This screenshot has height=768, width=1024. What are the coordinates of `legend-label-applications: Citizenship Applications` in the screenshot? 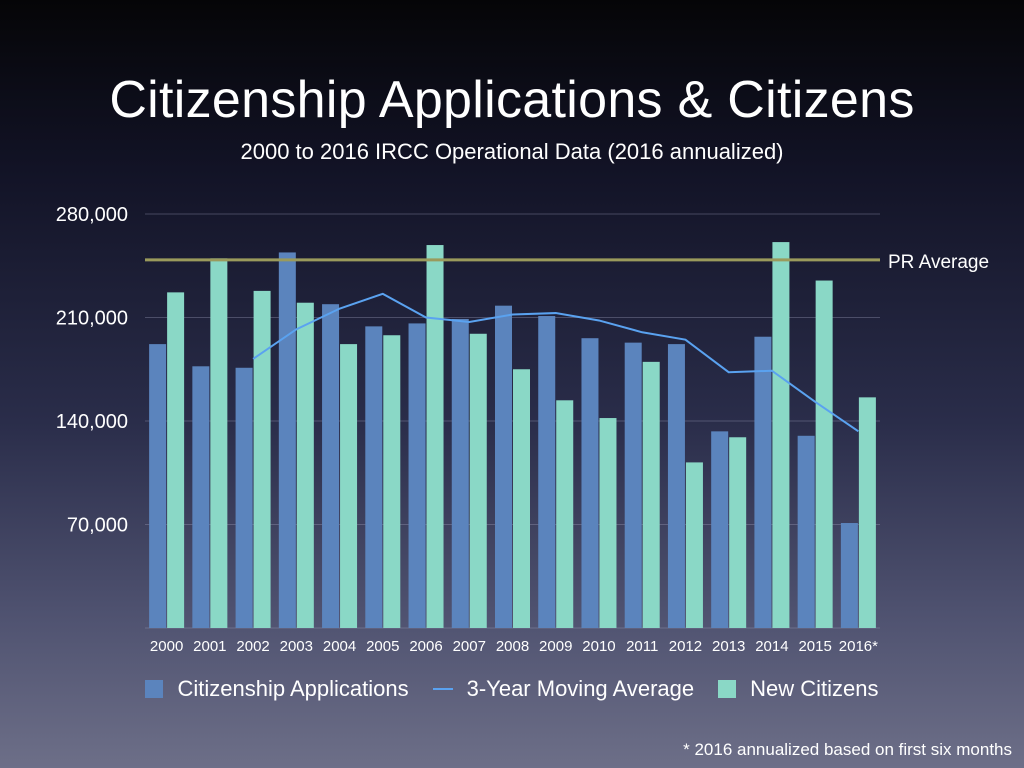 It's located at (293, 688).